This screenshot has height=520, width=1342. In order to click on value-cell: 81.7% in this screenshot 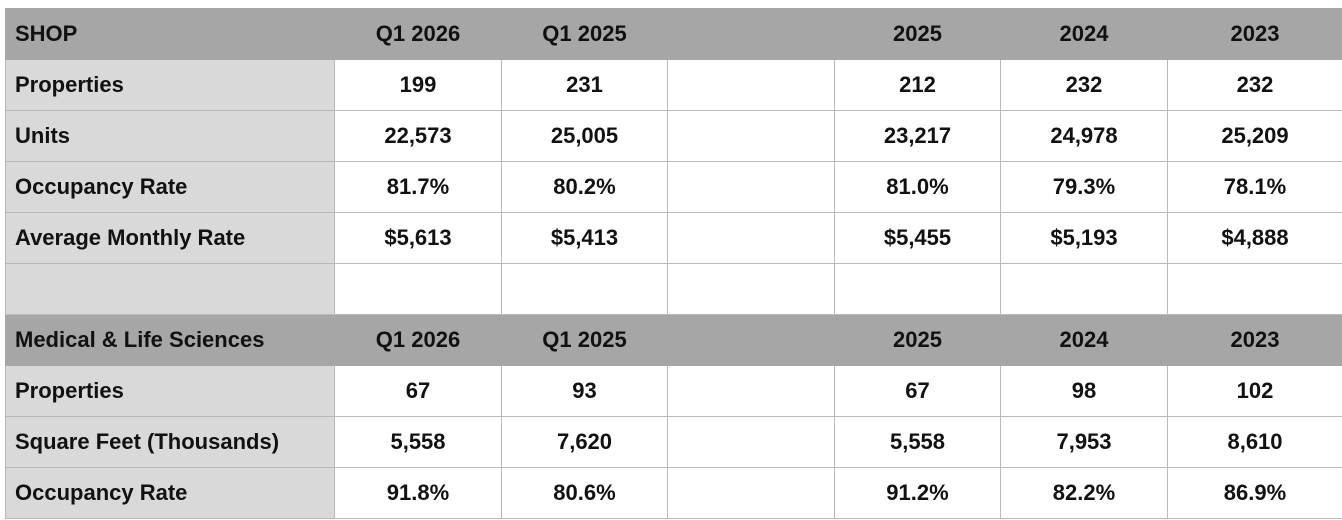, I will do `click(418, 187)`.